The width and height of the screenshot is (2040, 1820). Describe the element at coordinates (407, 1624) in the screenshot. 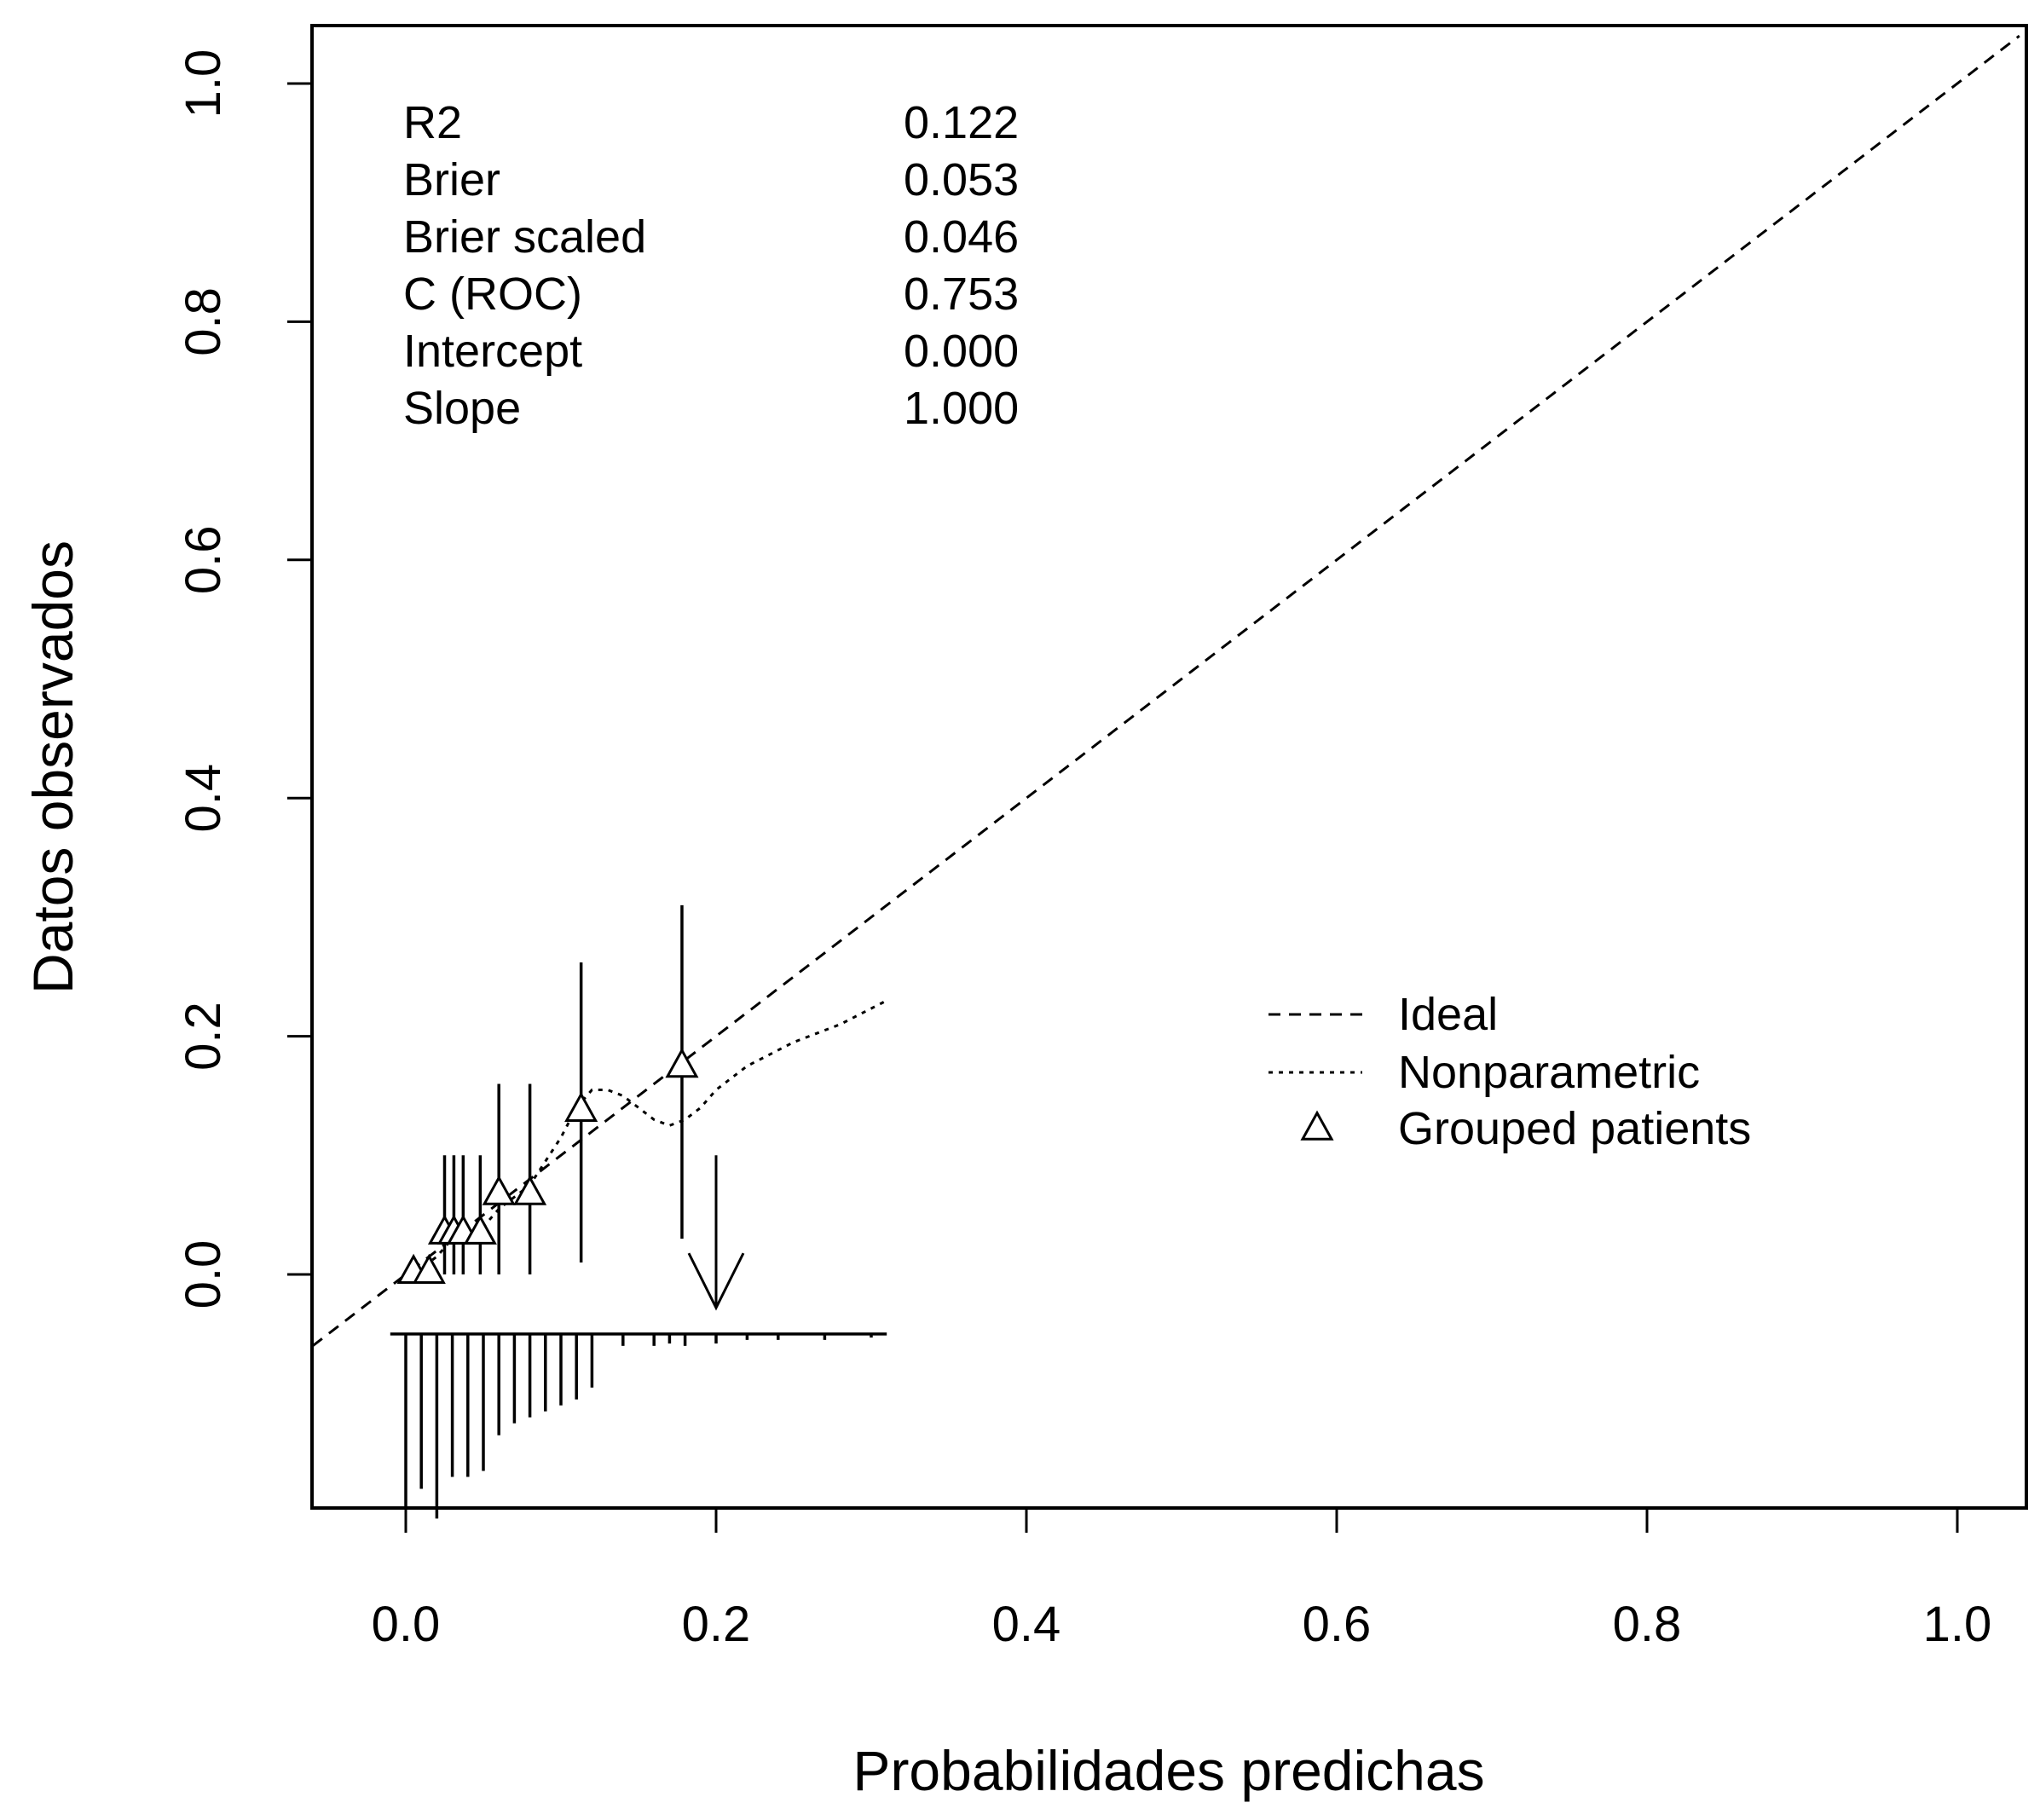

I see `x-tick-label: 0.0` at that location.